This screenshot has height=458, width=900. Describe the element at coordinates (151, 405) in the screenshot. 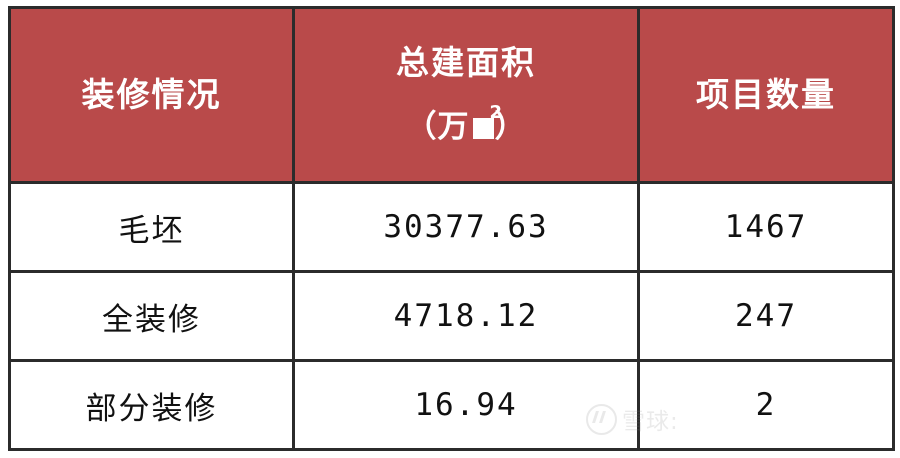

I see `cell-decoration-status: 部分装修` at that location.